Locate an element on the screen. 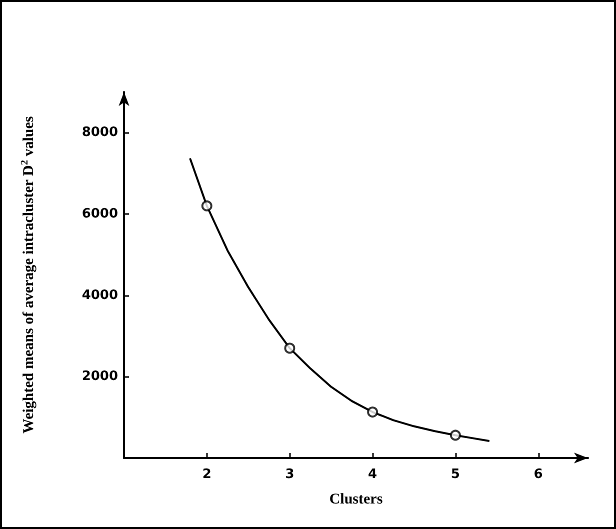 The image size is (616, 529). x-tick-label: 4 is located at coordinates (373, 474).